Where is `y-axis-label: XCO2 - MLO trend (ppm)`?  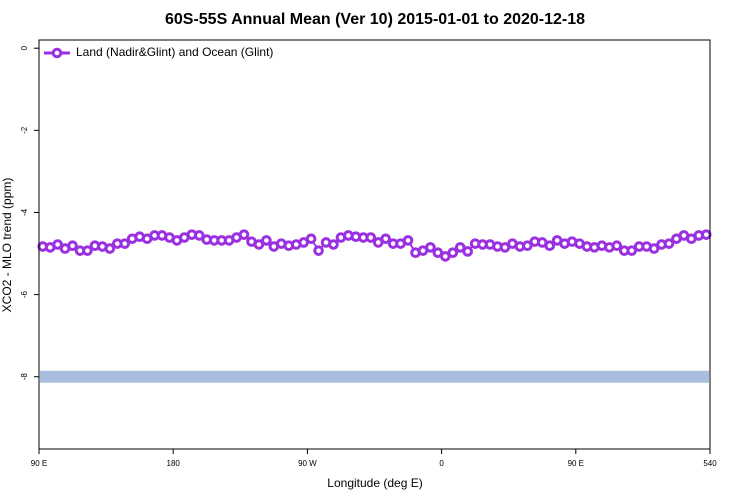 y-axis-label: XCO2 - MLO trend (ppm) is located at coordinates (7, 245).